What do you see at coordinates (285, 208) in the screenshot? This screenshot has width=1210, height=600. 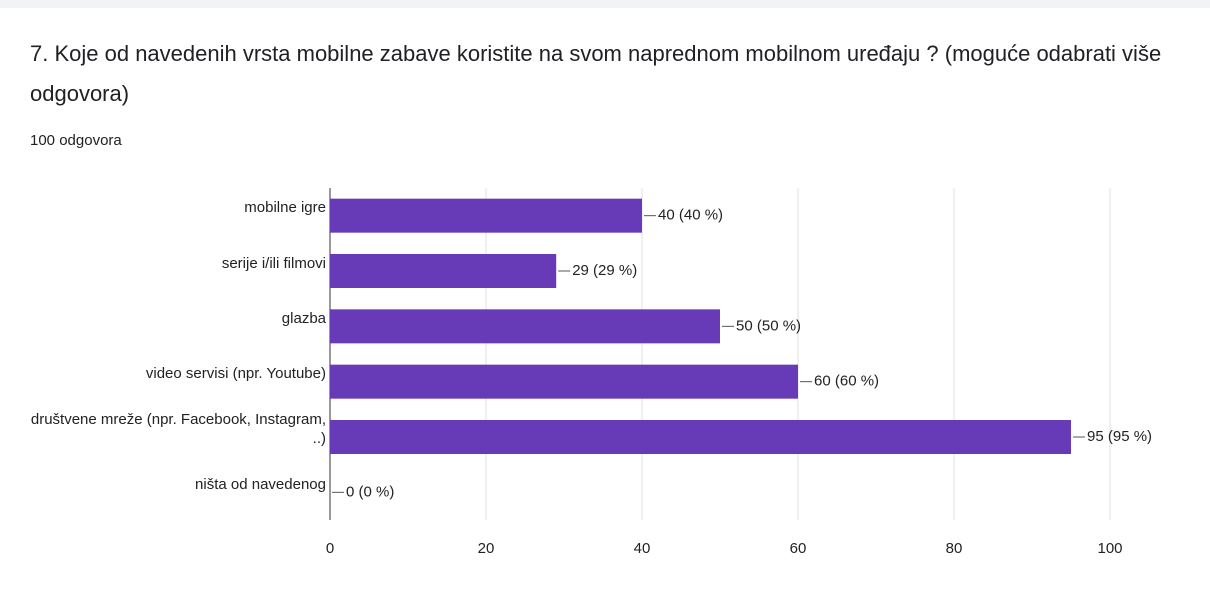 I see `y-tick-label: mobilne igre` at bounding box center [285, 208].